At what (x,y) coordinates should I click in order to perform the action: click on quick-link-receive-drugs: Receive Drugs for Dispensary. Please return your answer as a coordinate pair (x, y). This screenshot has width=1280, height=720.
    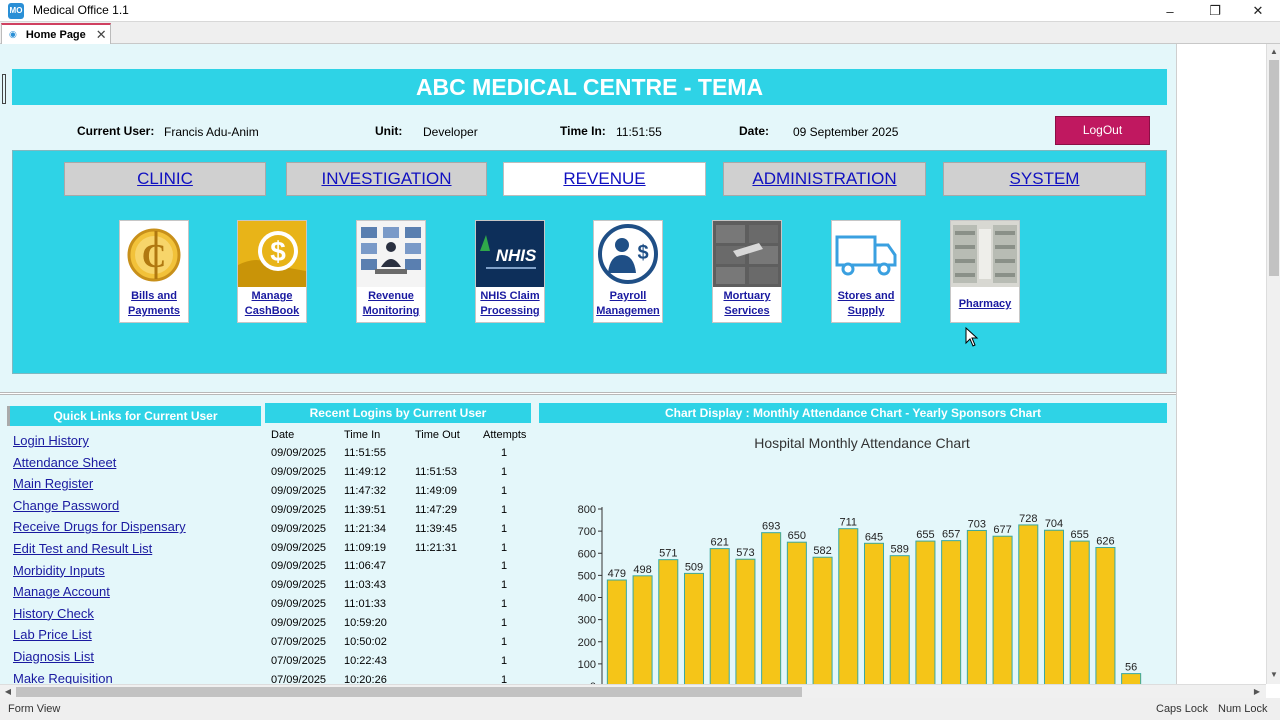
    Looking at the image, I should click on (99, 527).